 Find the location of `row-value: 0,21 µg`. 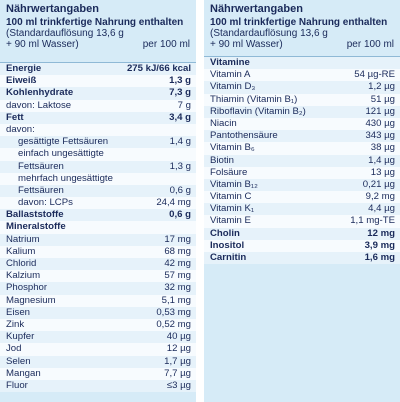

row-value: 0,21 µg is located at coordinates (378, 184).